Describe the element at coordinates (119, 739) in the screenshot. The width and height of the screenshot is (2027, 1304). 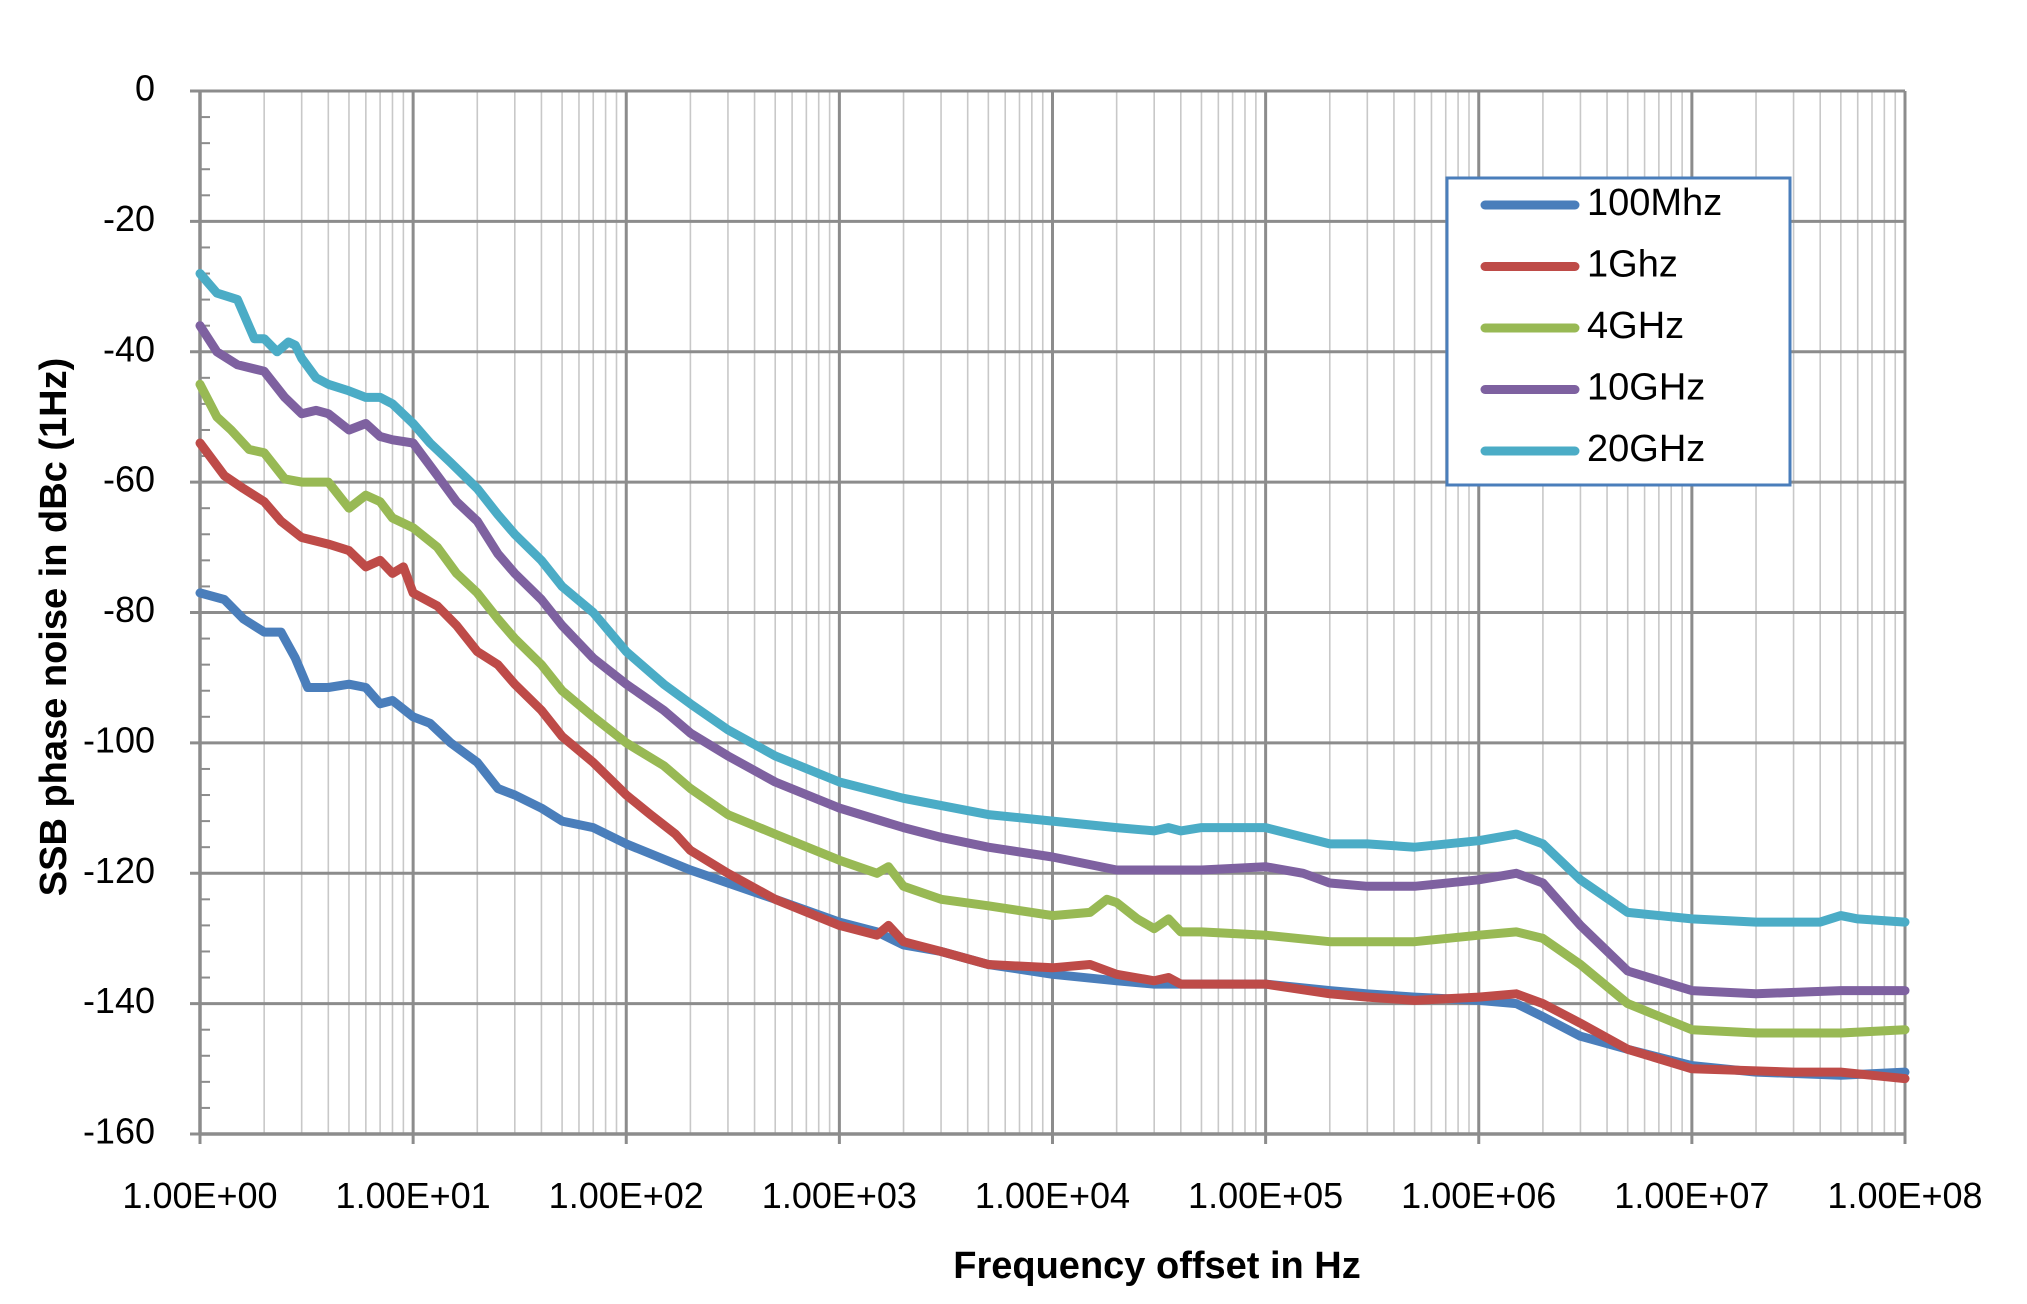
I see `y-tick-label: -100` at that location.